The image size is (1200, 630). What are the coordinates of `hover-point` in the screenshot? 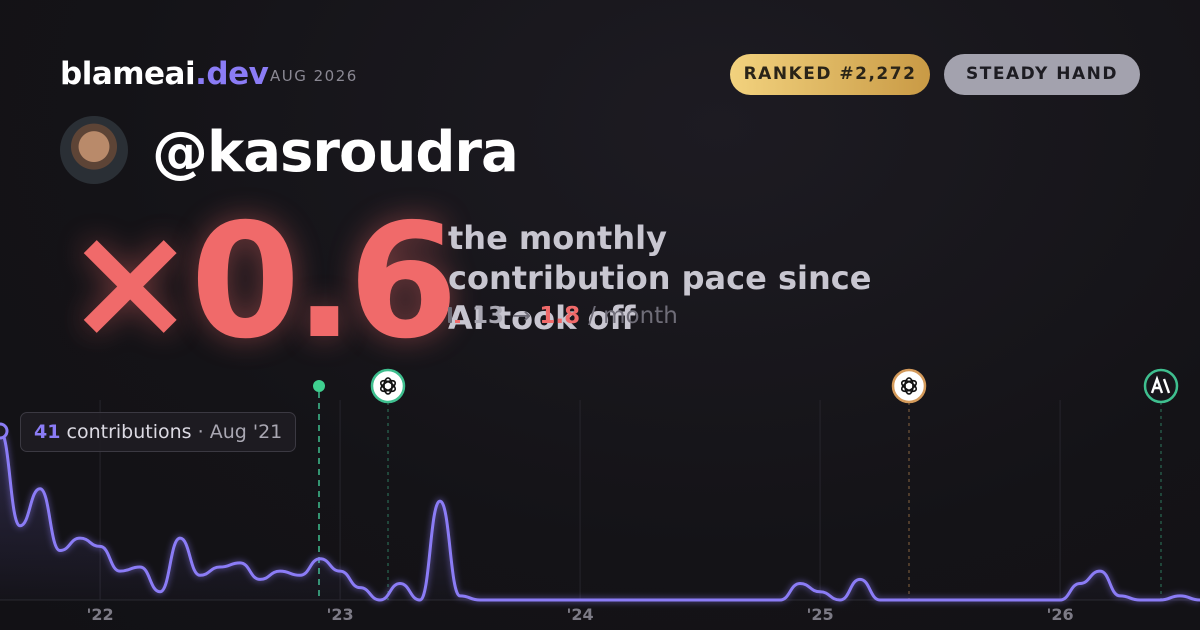 It's located at (4, 431).